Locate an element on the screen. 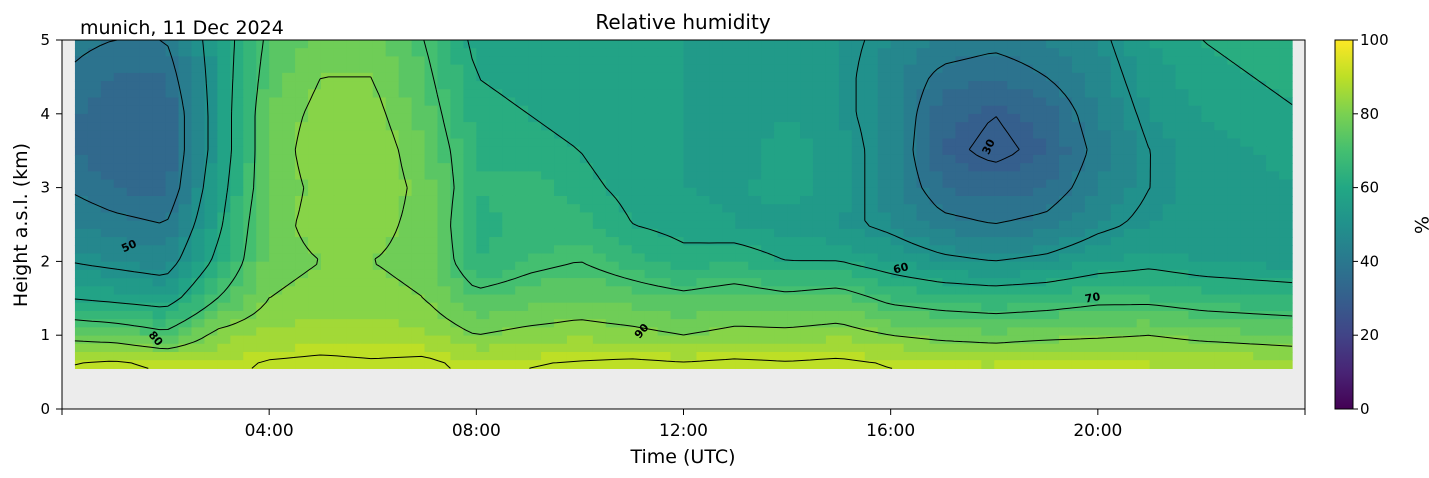 Image resolution: width=1429 pixels, height=478 pixels. contour-label: 50 is located at coordinates (129, 246).